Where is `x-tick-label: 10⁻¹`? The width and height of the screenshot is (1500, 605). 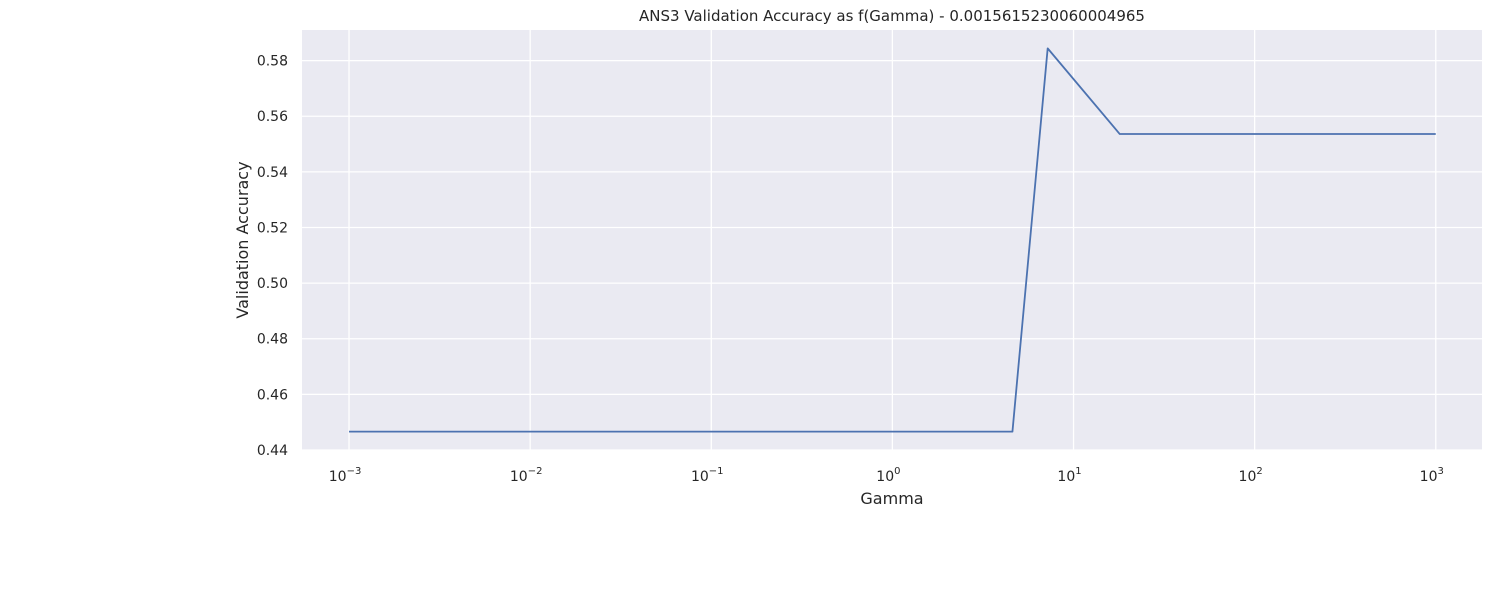
x-tick-label: 10⁻¹ is located at coordinates (707, 475).